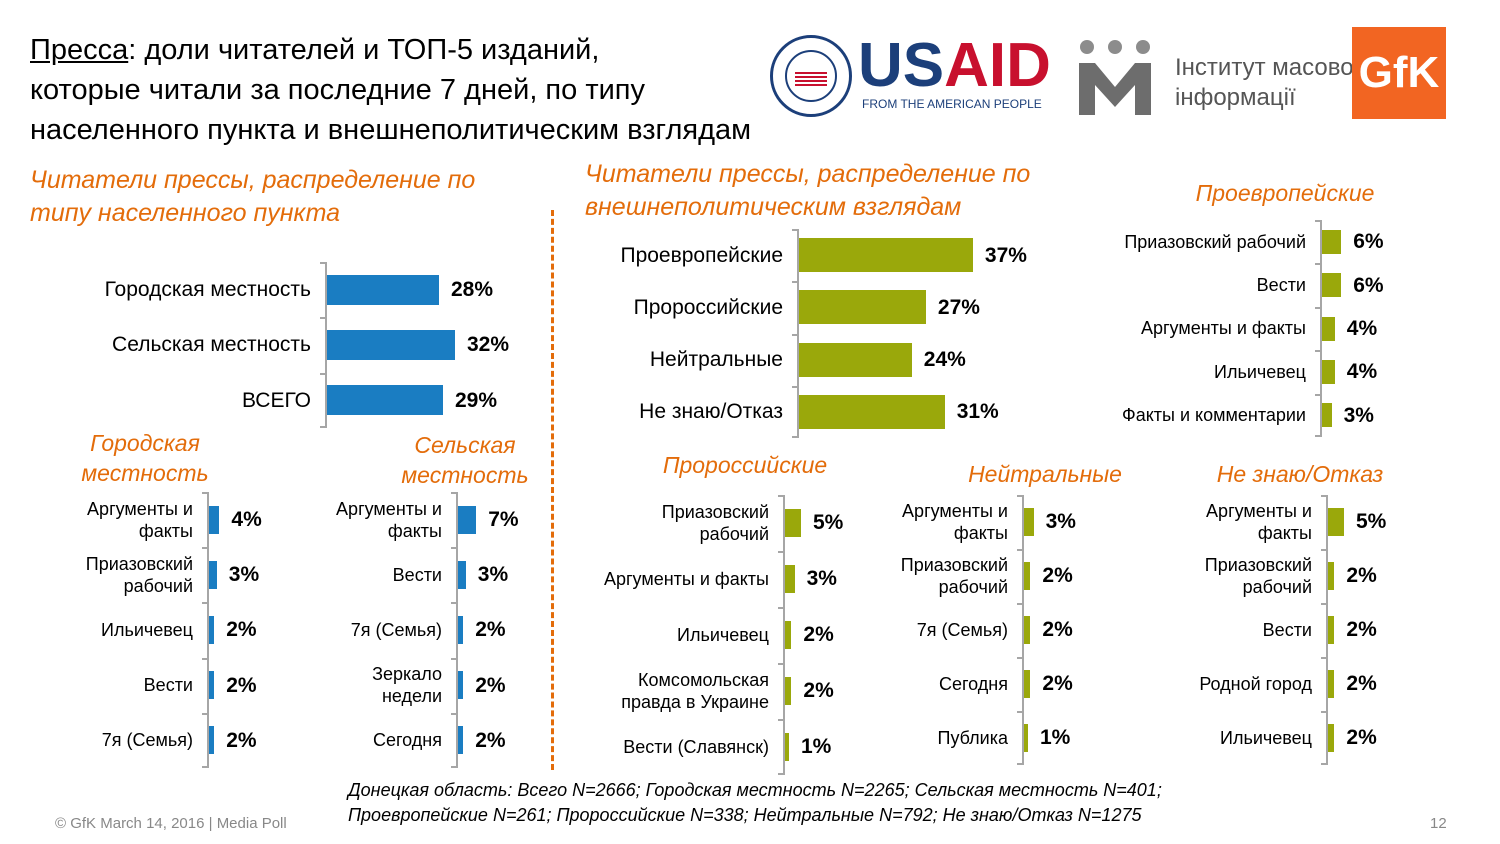 The width and height of the screenshot is (1500, 844). What do you see at coordinates (1438, 823) in the screenshot?
I see `page-number: 12` at bounding box center [1438, 823].